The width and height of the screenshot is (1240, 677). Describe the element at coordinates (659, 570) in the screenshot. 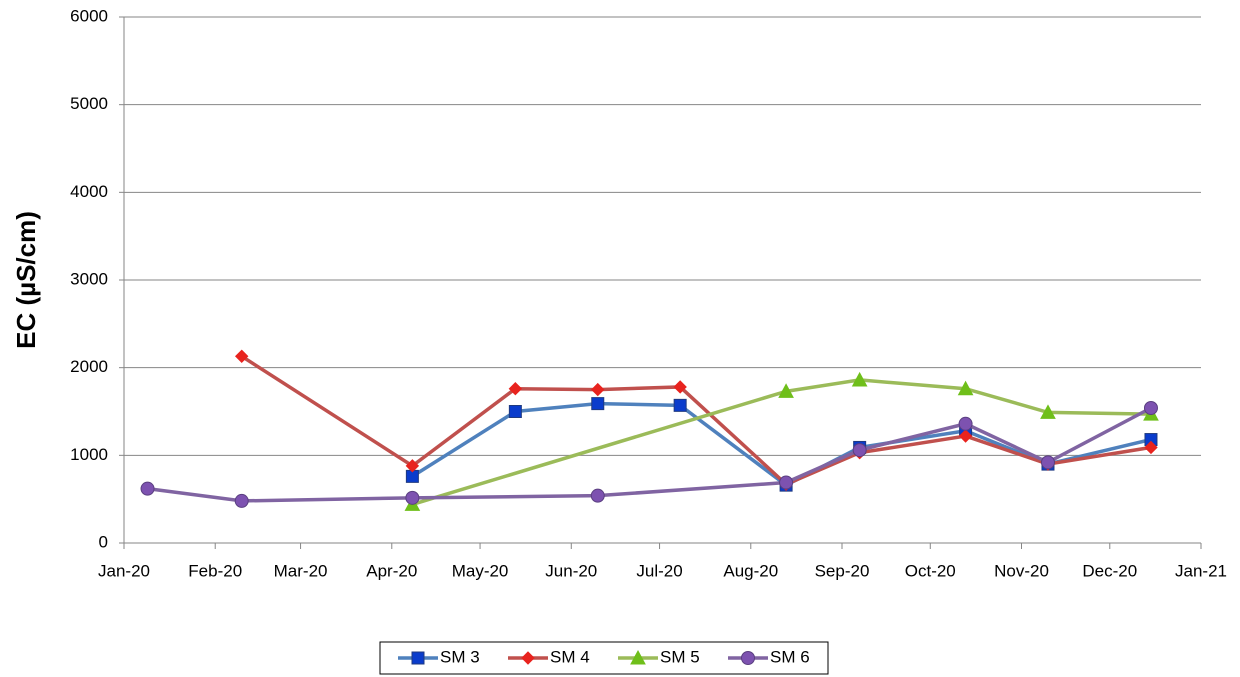

I see `x-tick-label: Jul-20` at that location.